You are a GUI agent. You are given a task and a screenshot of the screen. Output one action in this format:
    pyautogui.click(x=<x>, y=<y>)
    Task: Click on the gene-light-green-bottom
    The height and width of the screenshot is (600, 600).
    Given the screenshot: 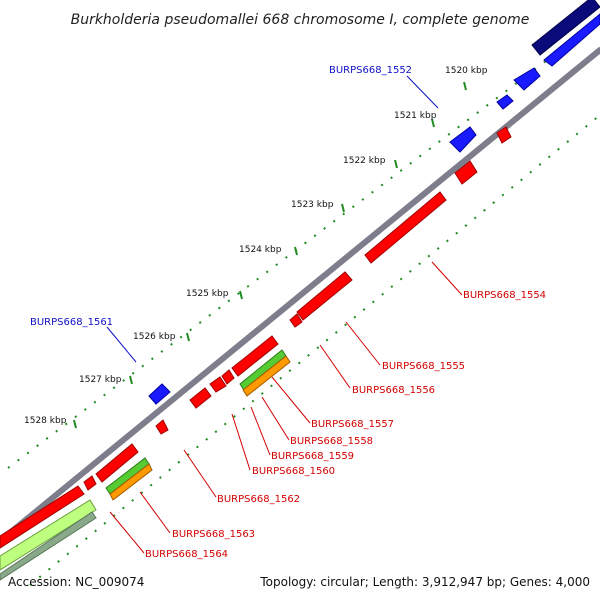 What is the action you would take?
    pyautogui.click(x=48, y=535)
    